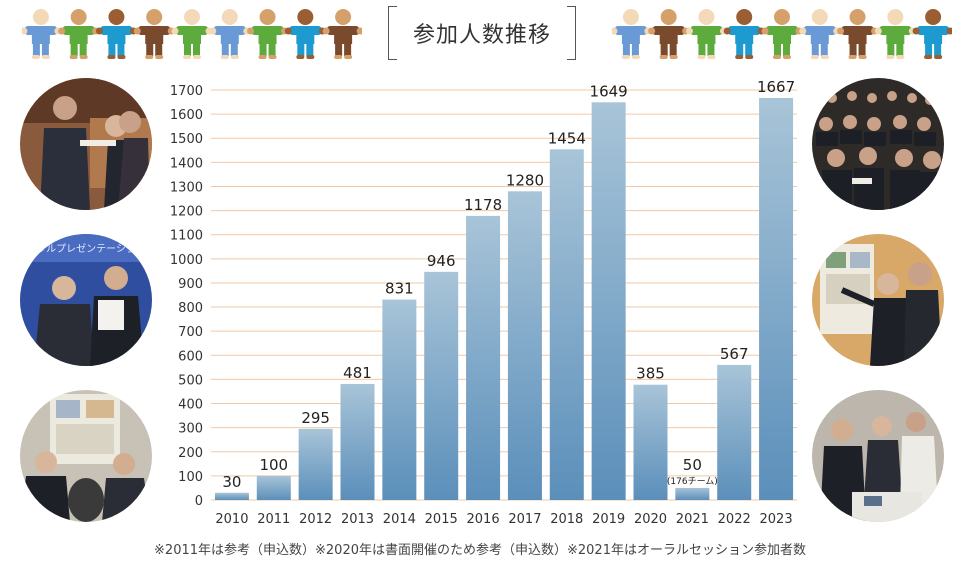 The image size is (960, 568). Describe the element at coordinates (357, 373) in the screenshot. I see `bar-value-label: 481` at that location.